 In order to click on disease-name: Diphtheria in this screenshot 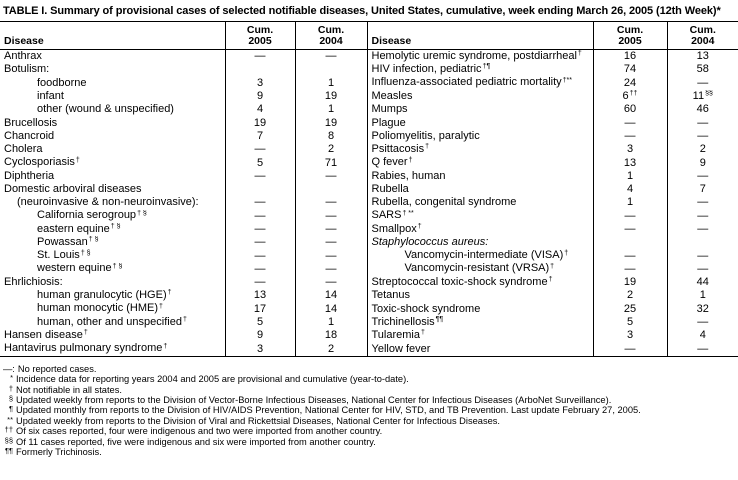, I will do `click(29, 176)`.